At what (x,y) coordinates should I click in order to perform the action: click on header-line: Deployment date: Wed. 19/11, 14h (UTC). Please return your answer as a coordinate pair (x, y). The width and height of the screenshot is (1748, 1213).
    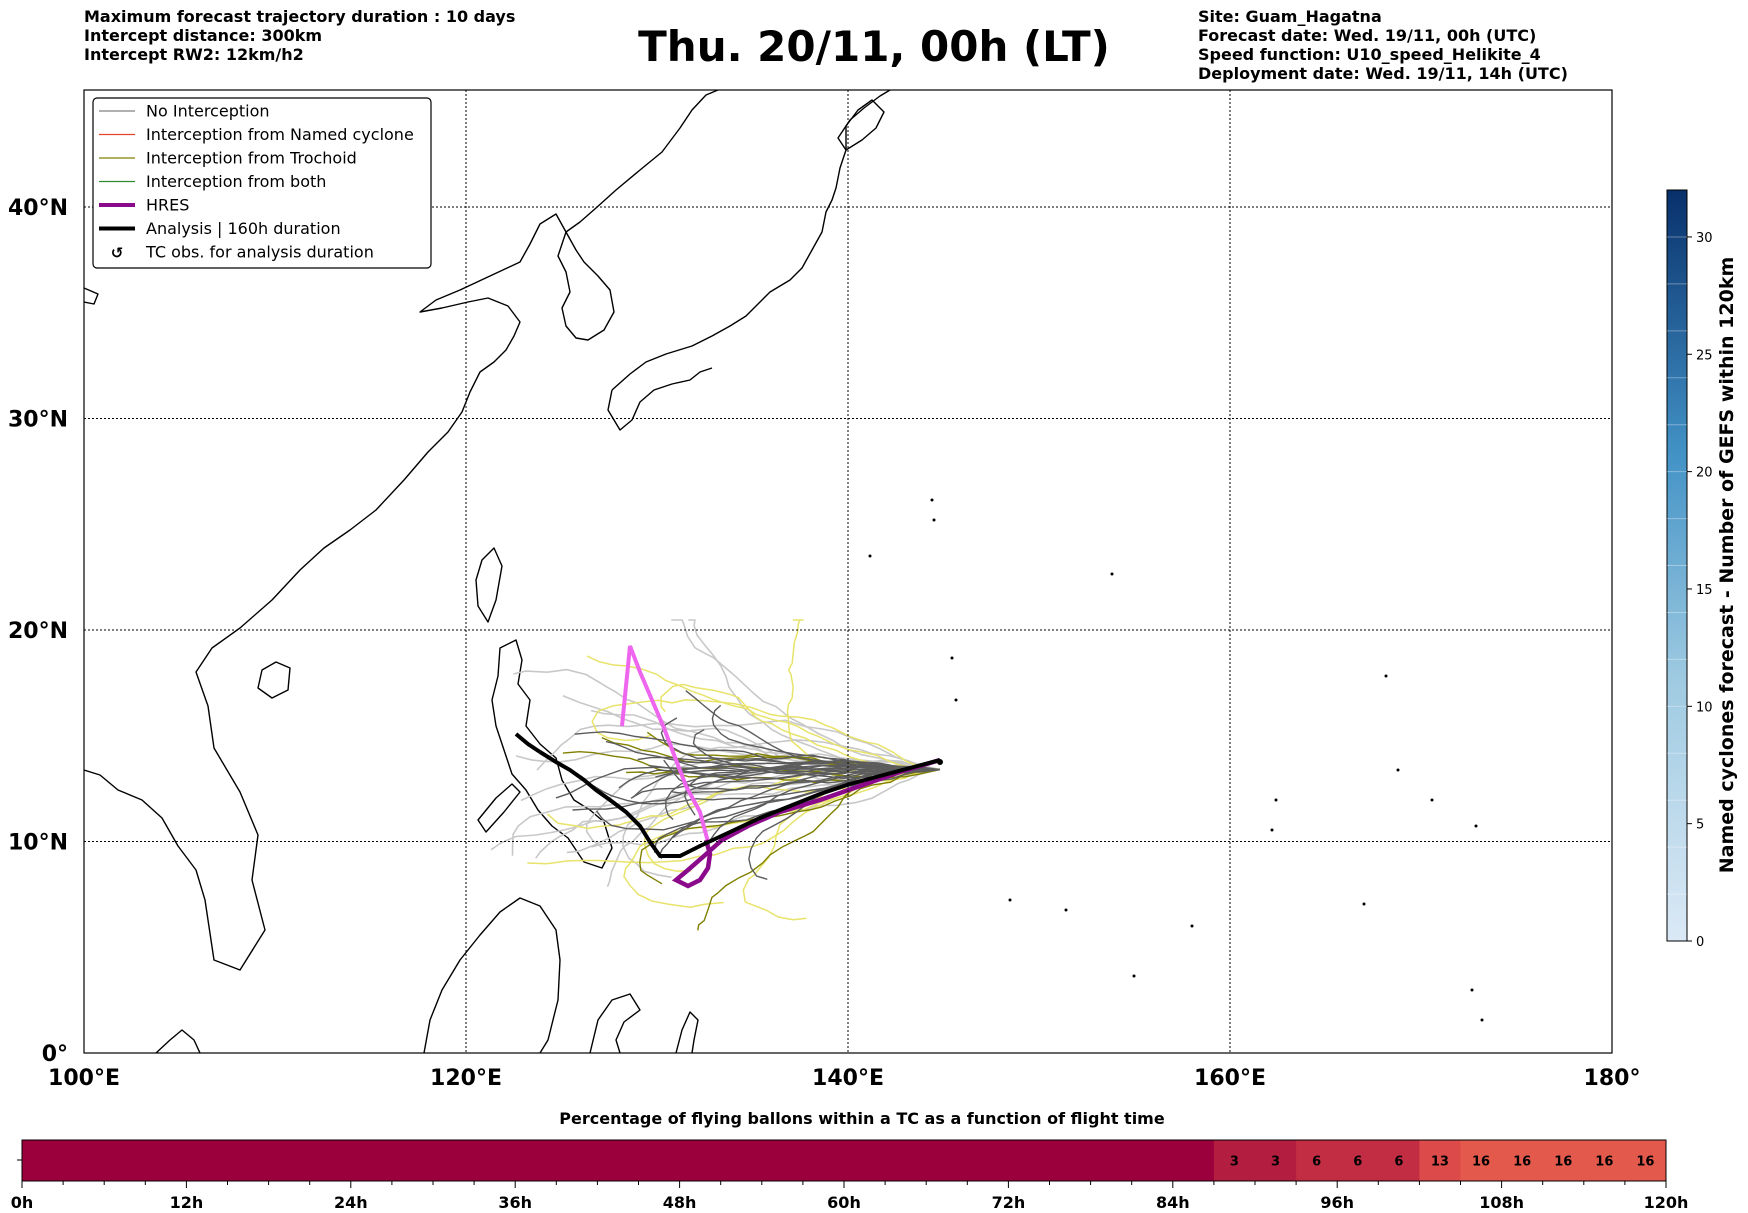
    Looking at the image, I should click on (1383, 73).